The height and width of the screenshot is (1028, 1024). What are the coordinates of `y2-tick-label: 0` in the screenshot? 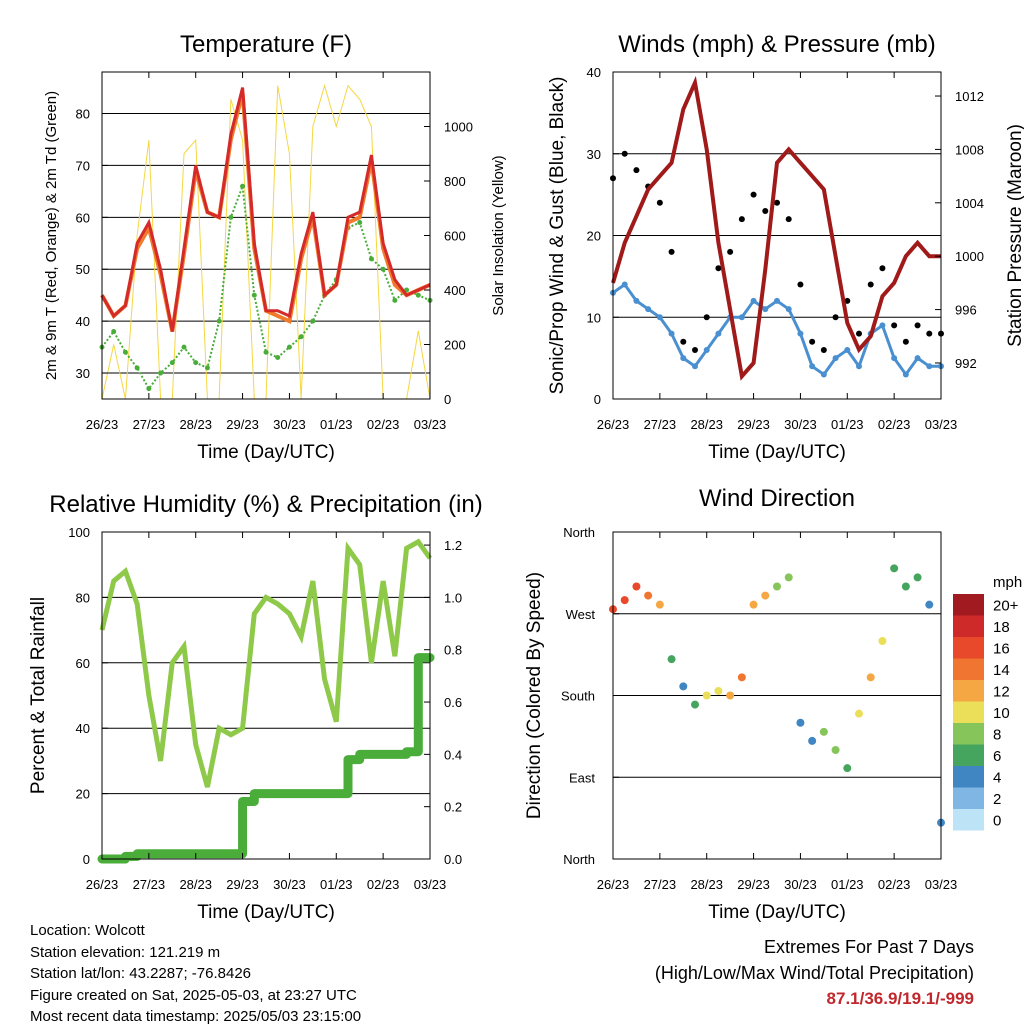 It's located at (447, 399).